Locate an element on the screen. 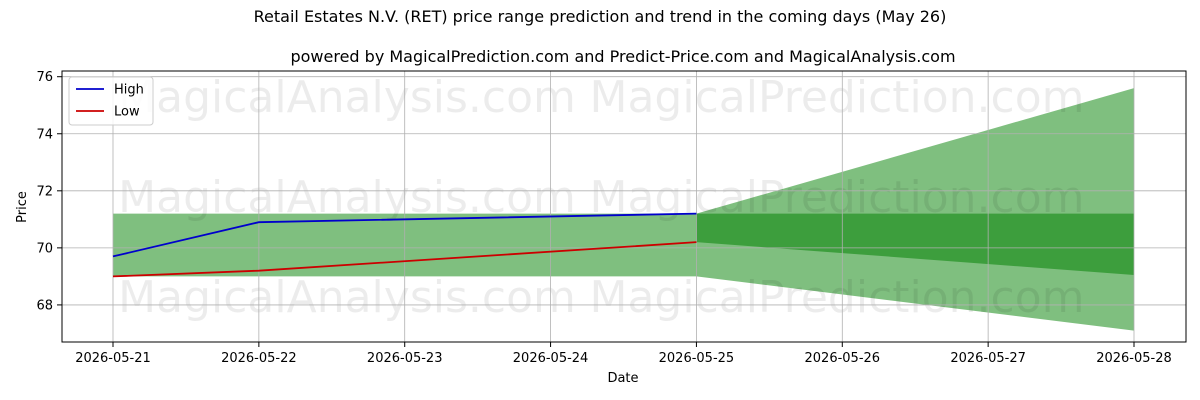  x-tick-label: 2026-05-22 is located at coordinates (259, 358).